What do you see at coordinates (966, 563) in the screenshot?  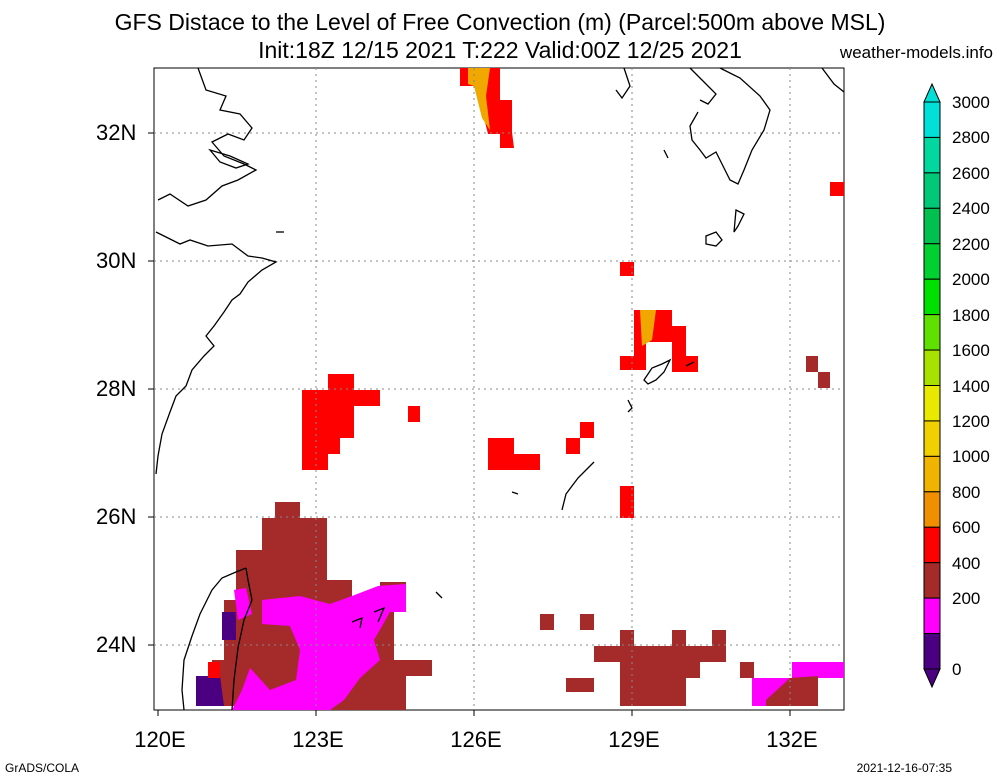 I see `colorbar-label: 400` at bounding box center [966, 563].